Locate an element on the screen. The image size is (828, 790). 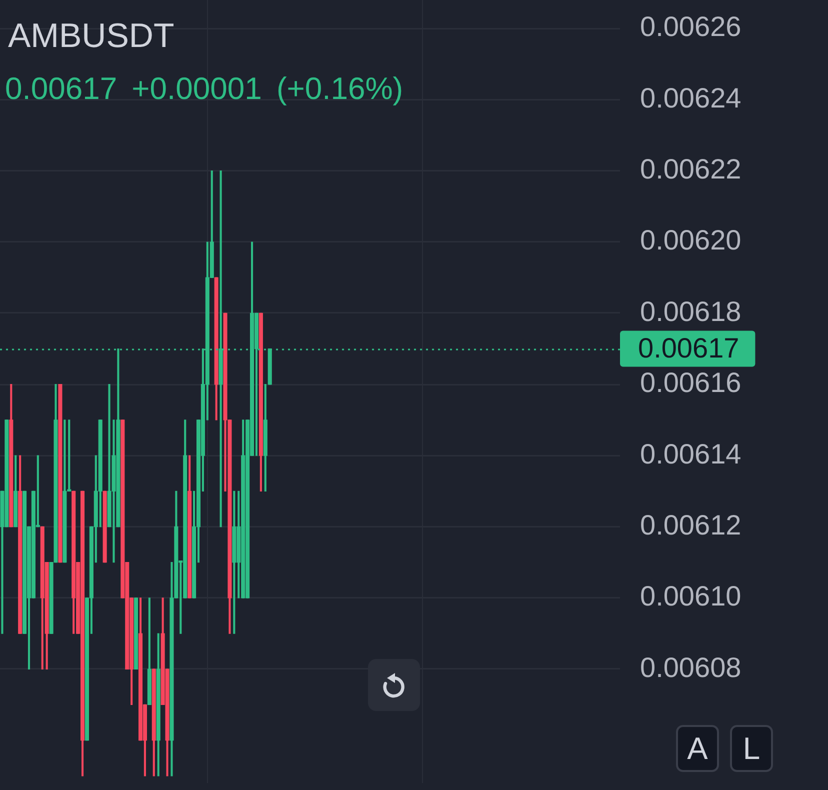
y-tick-label: 0.00612 is located at coordinates (691, 524).